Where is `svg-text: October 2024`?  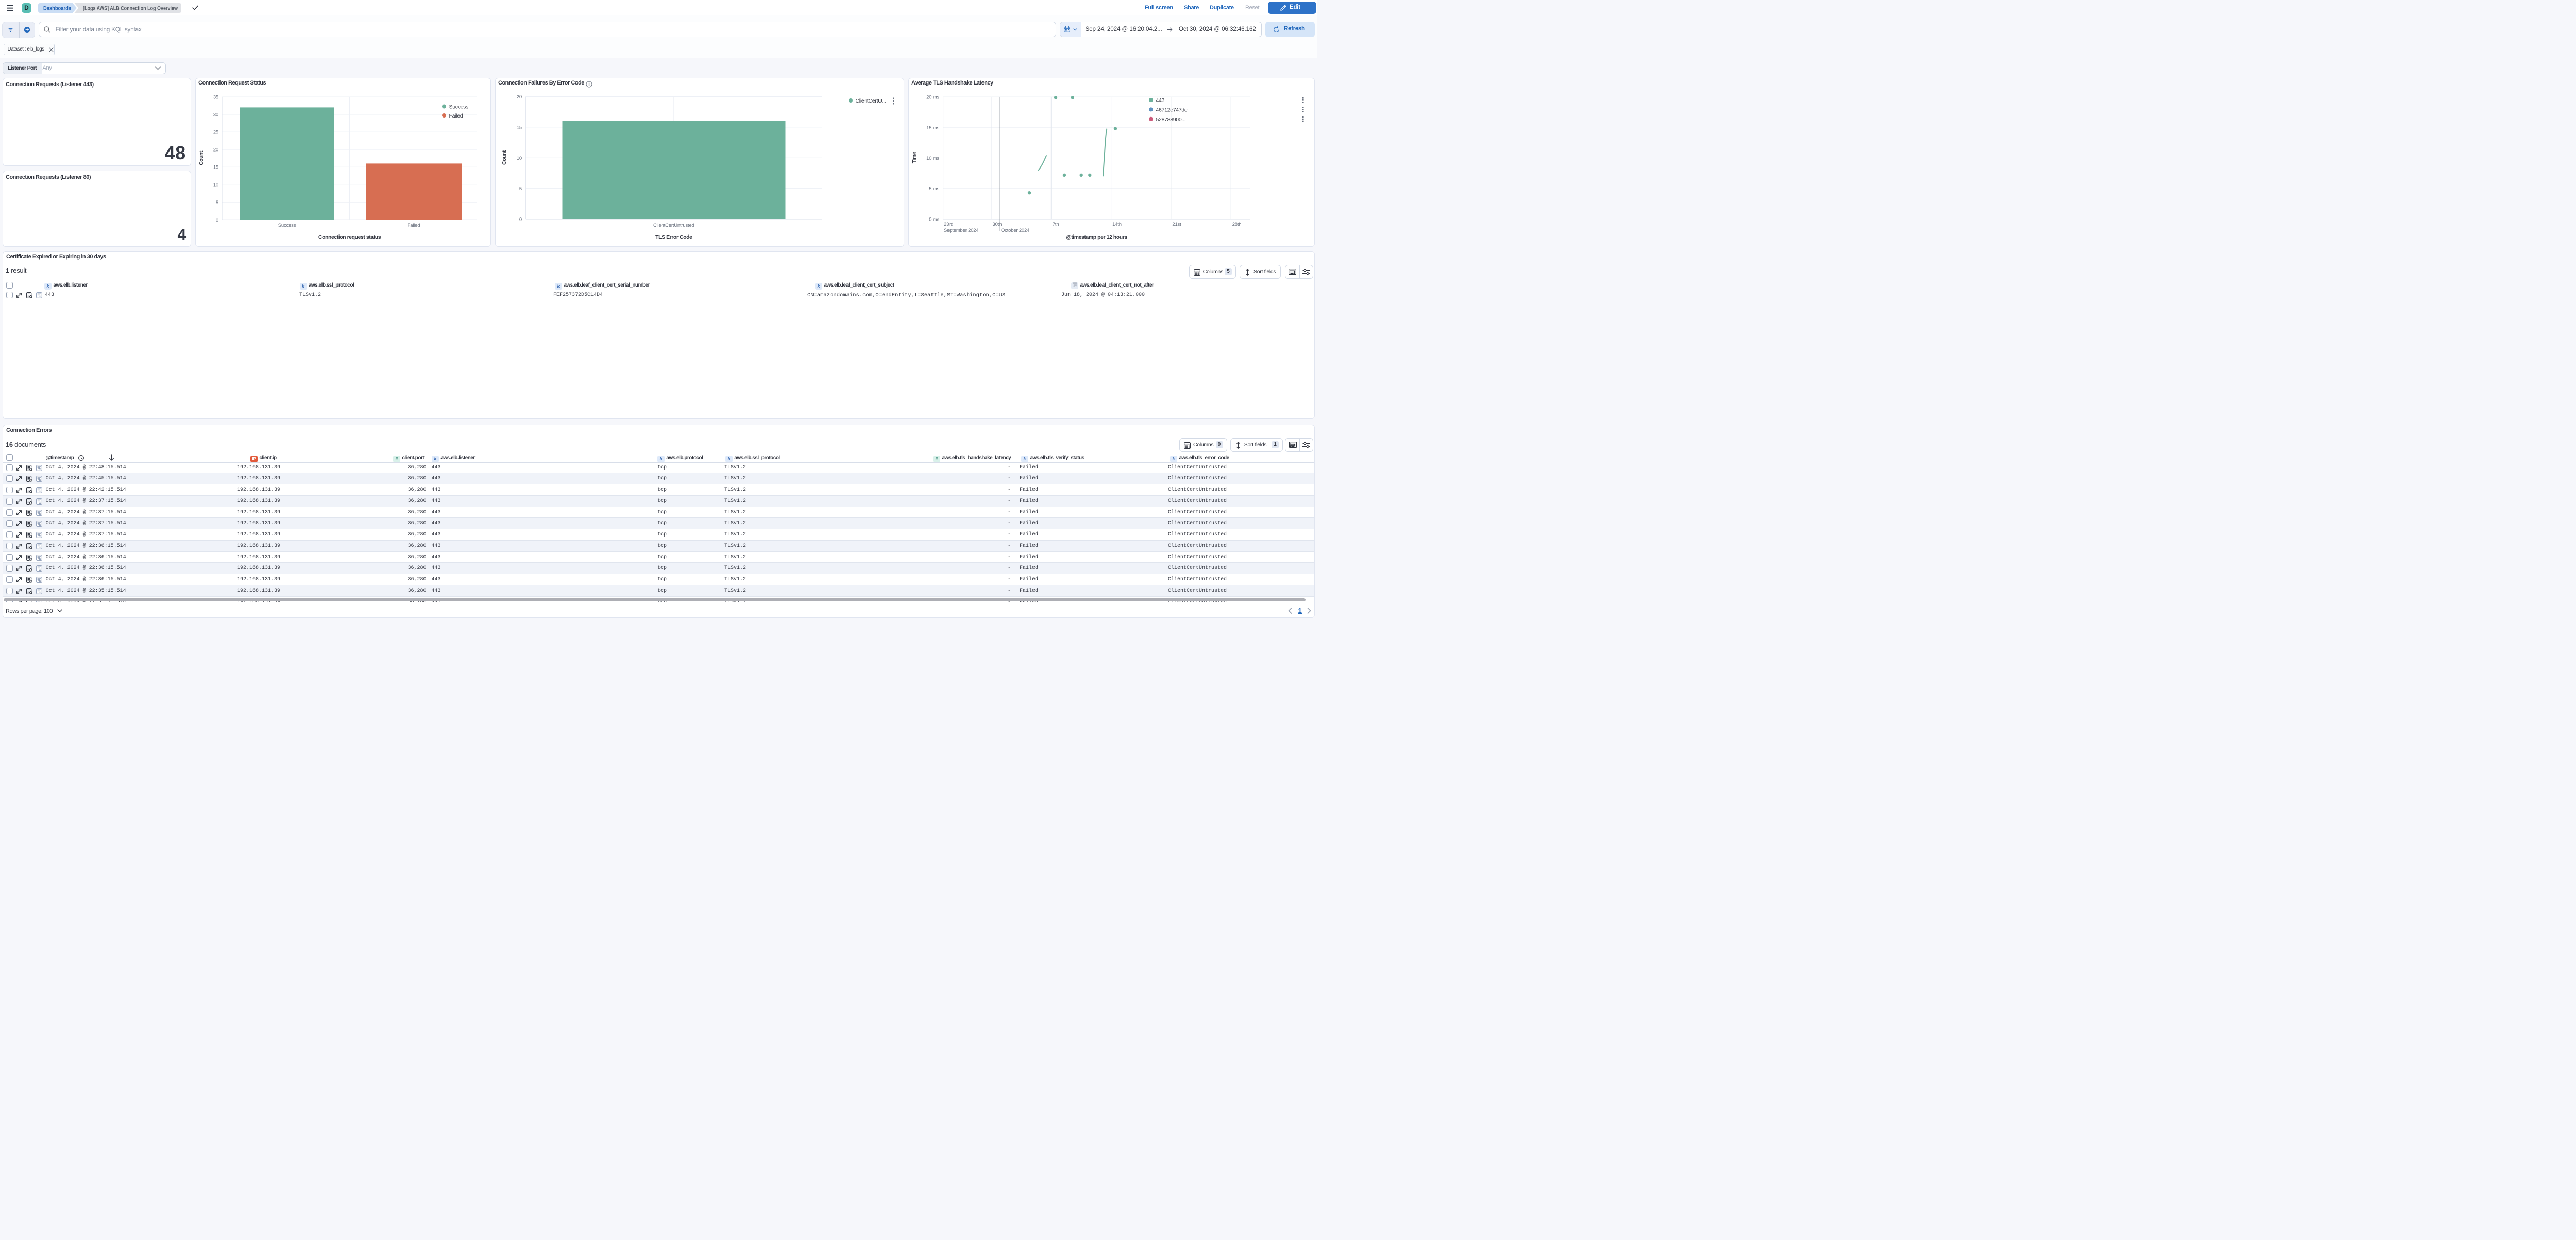
svg-text: October 2024 is located at coordinates (1015, 230).